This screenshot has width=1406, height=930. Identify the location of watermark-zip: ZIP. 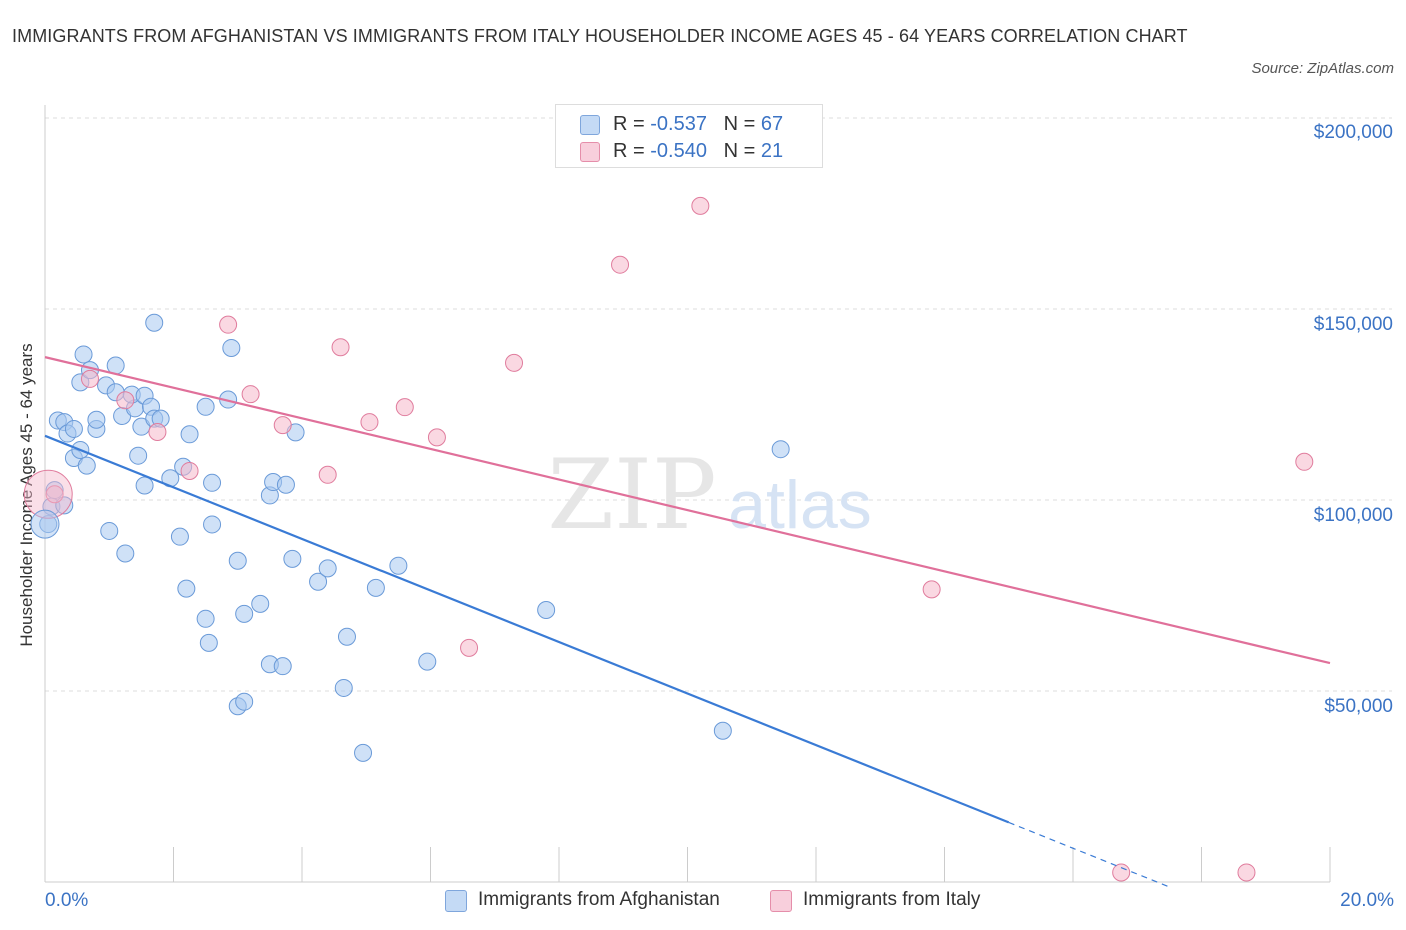
(631, 495).